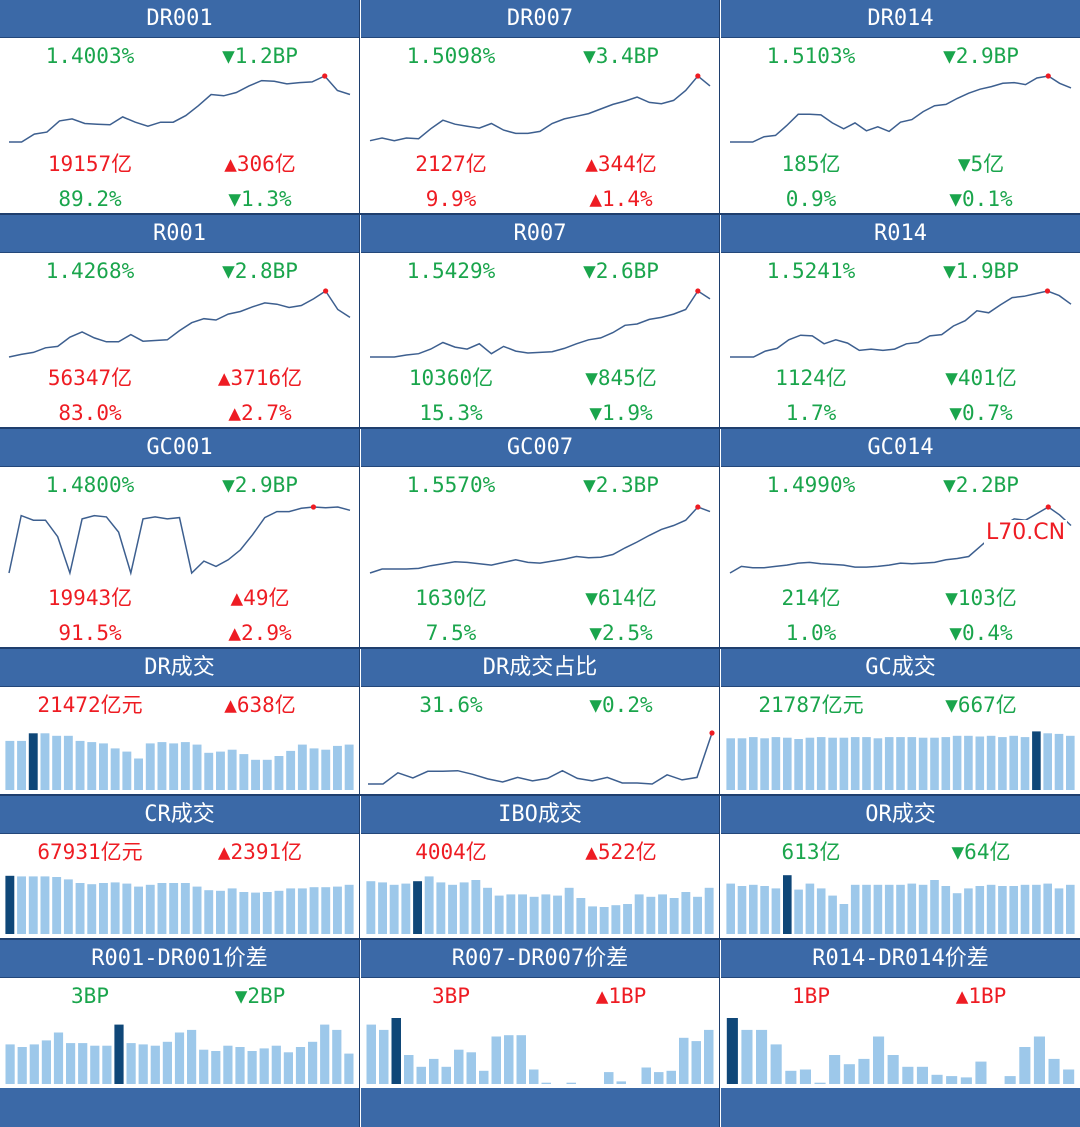 This screenshot has height=1127, width=1080. I want to click on dr014-2-series-line, so click(901, 109).